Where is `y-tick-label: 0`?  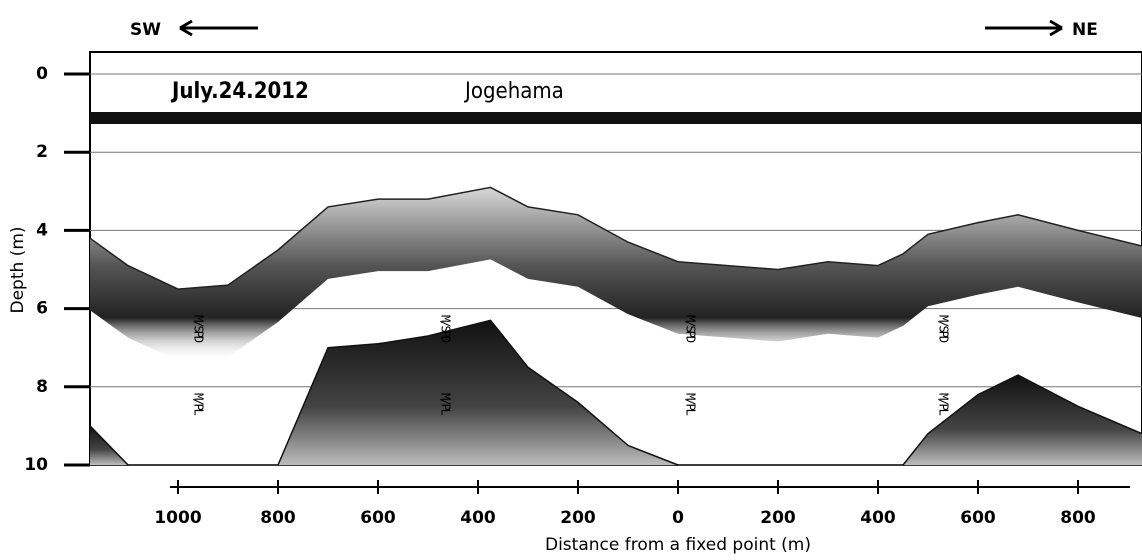
y-tick-label: 0 is located at coordinates (42, 74).